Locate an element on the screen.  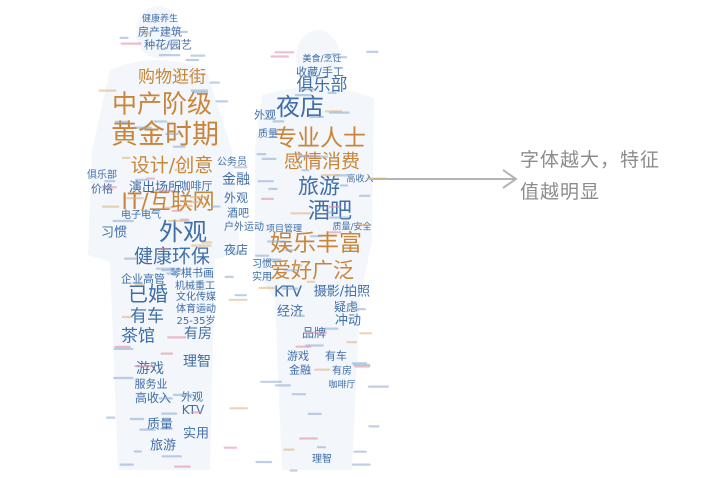
word-left-29: 琴棋书画 is located at coordinates (192, 273).